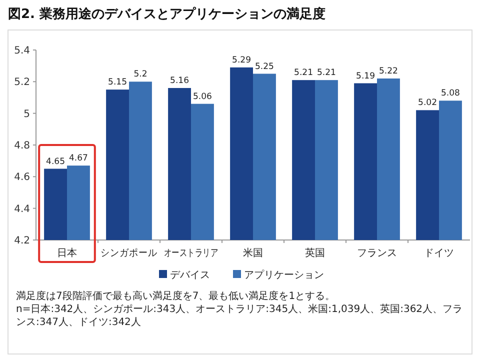 This screenshot has height=358, width=480. I want to click on data-label: 5.22, so click(388, 71).